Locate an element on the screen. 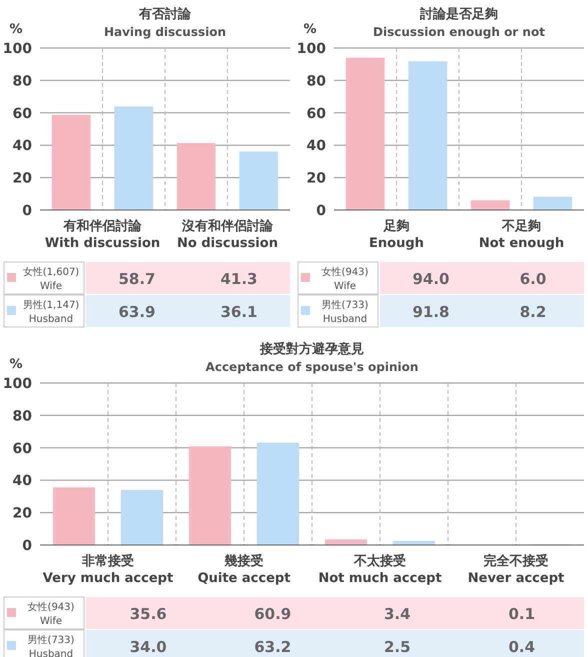 This screenshot has height=657, width=588. data-label: 94.0 is located at coordinates (431, 279).